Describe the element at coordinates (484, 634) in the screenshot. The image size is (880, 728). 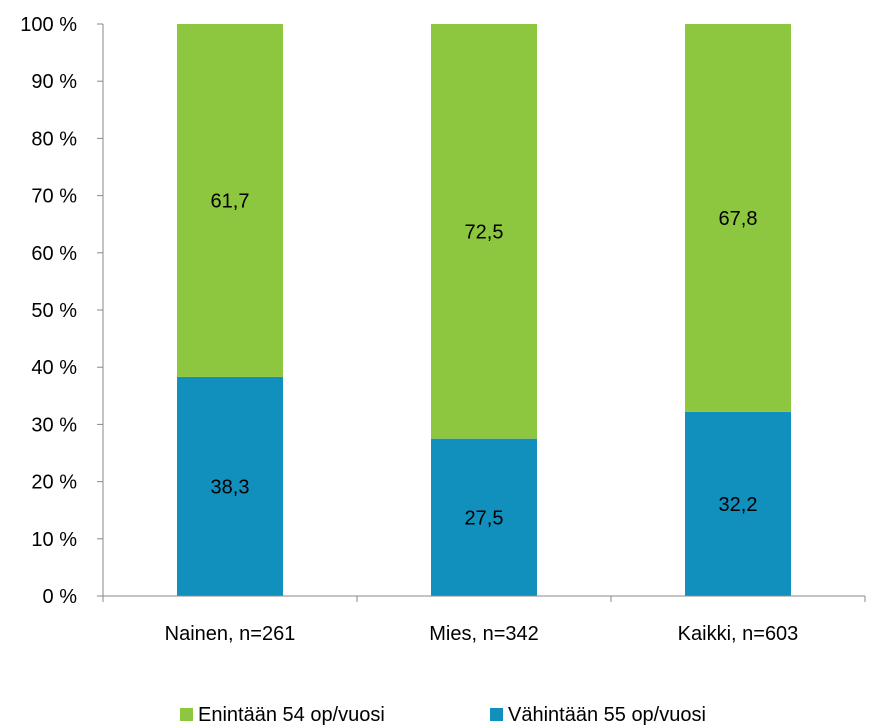
I see `category-label: Mies, n=342` at that location.